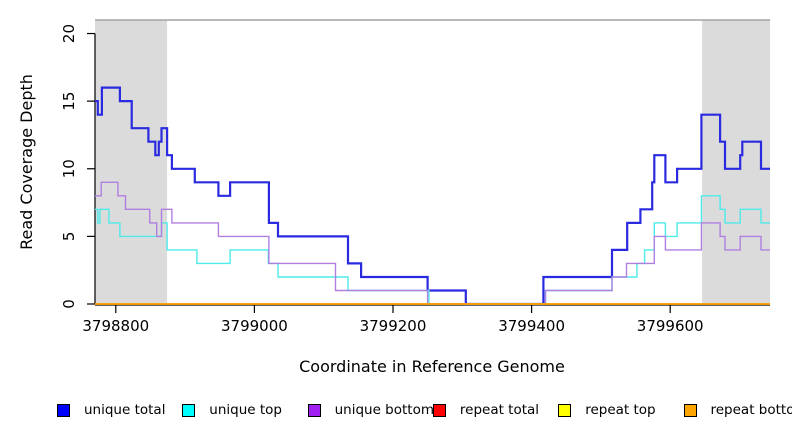 This screenshot has width=792, height=432. I want to click on y-tick-label: 20, so click(69, 33).